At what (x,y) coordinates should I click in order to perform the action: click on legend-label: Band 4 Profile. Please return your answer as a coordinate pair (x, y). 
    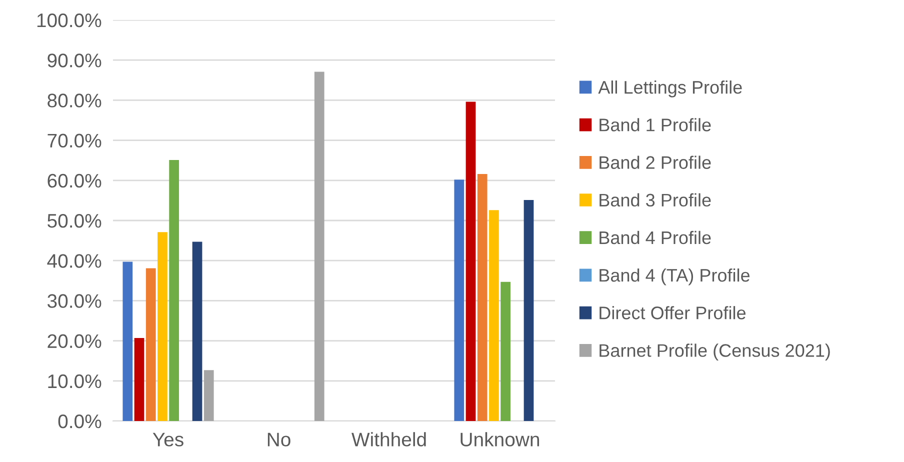
    Looking at the image, I should click on (655, 237).